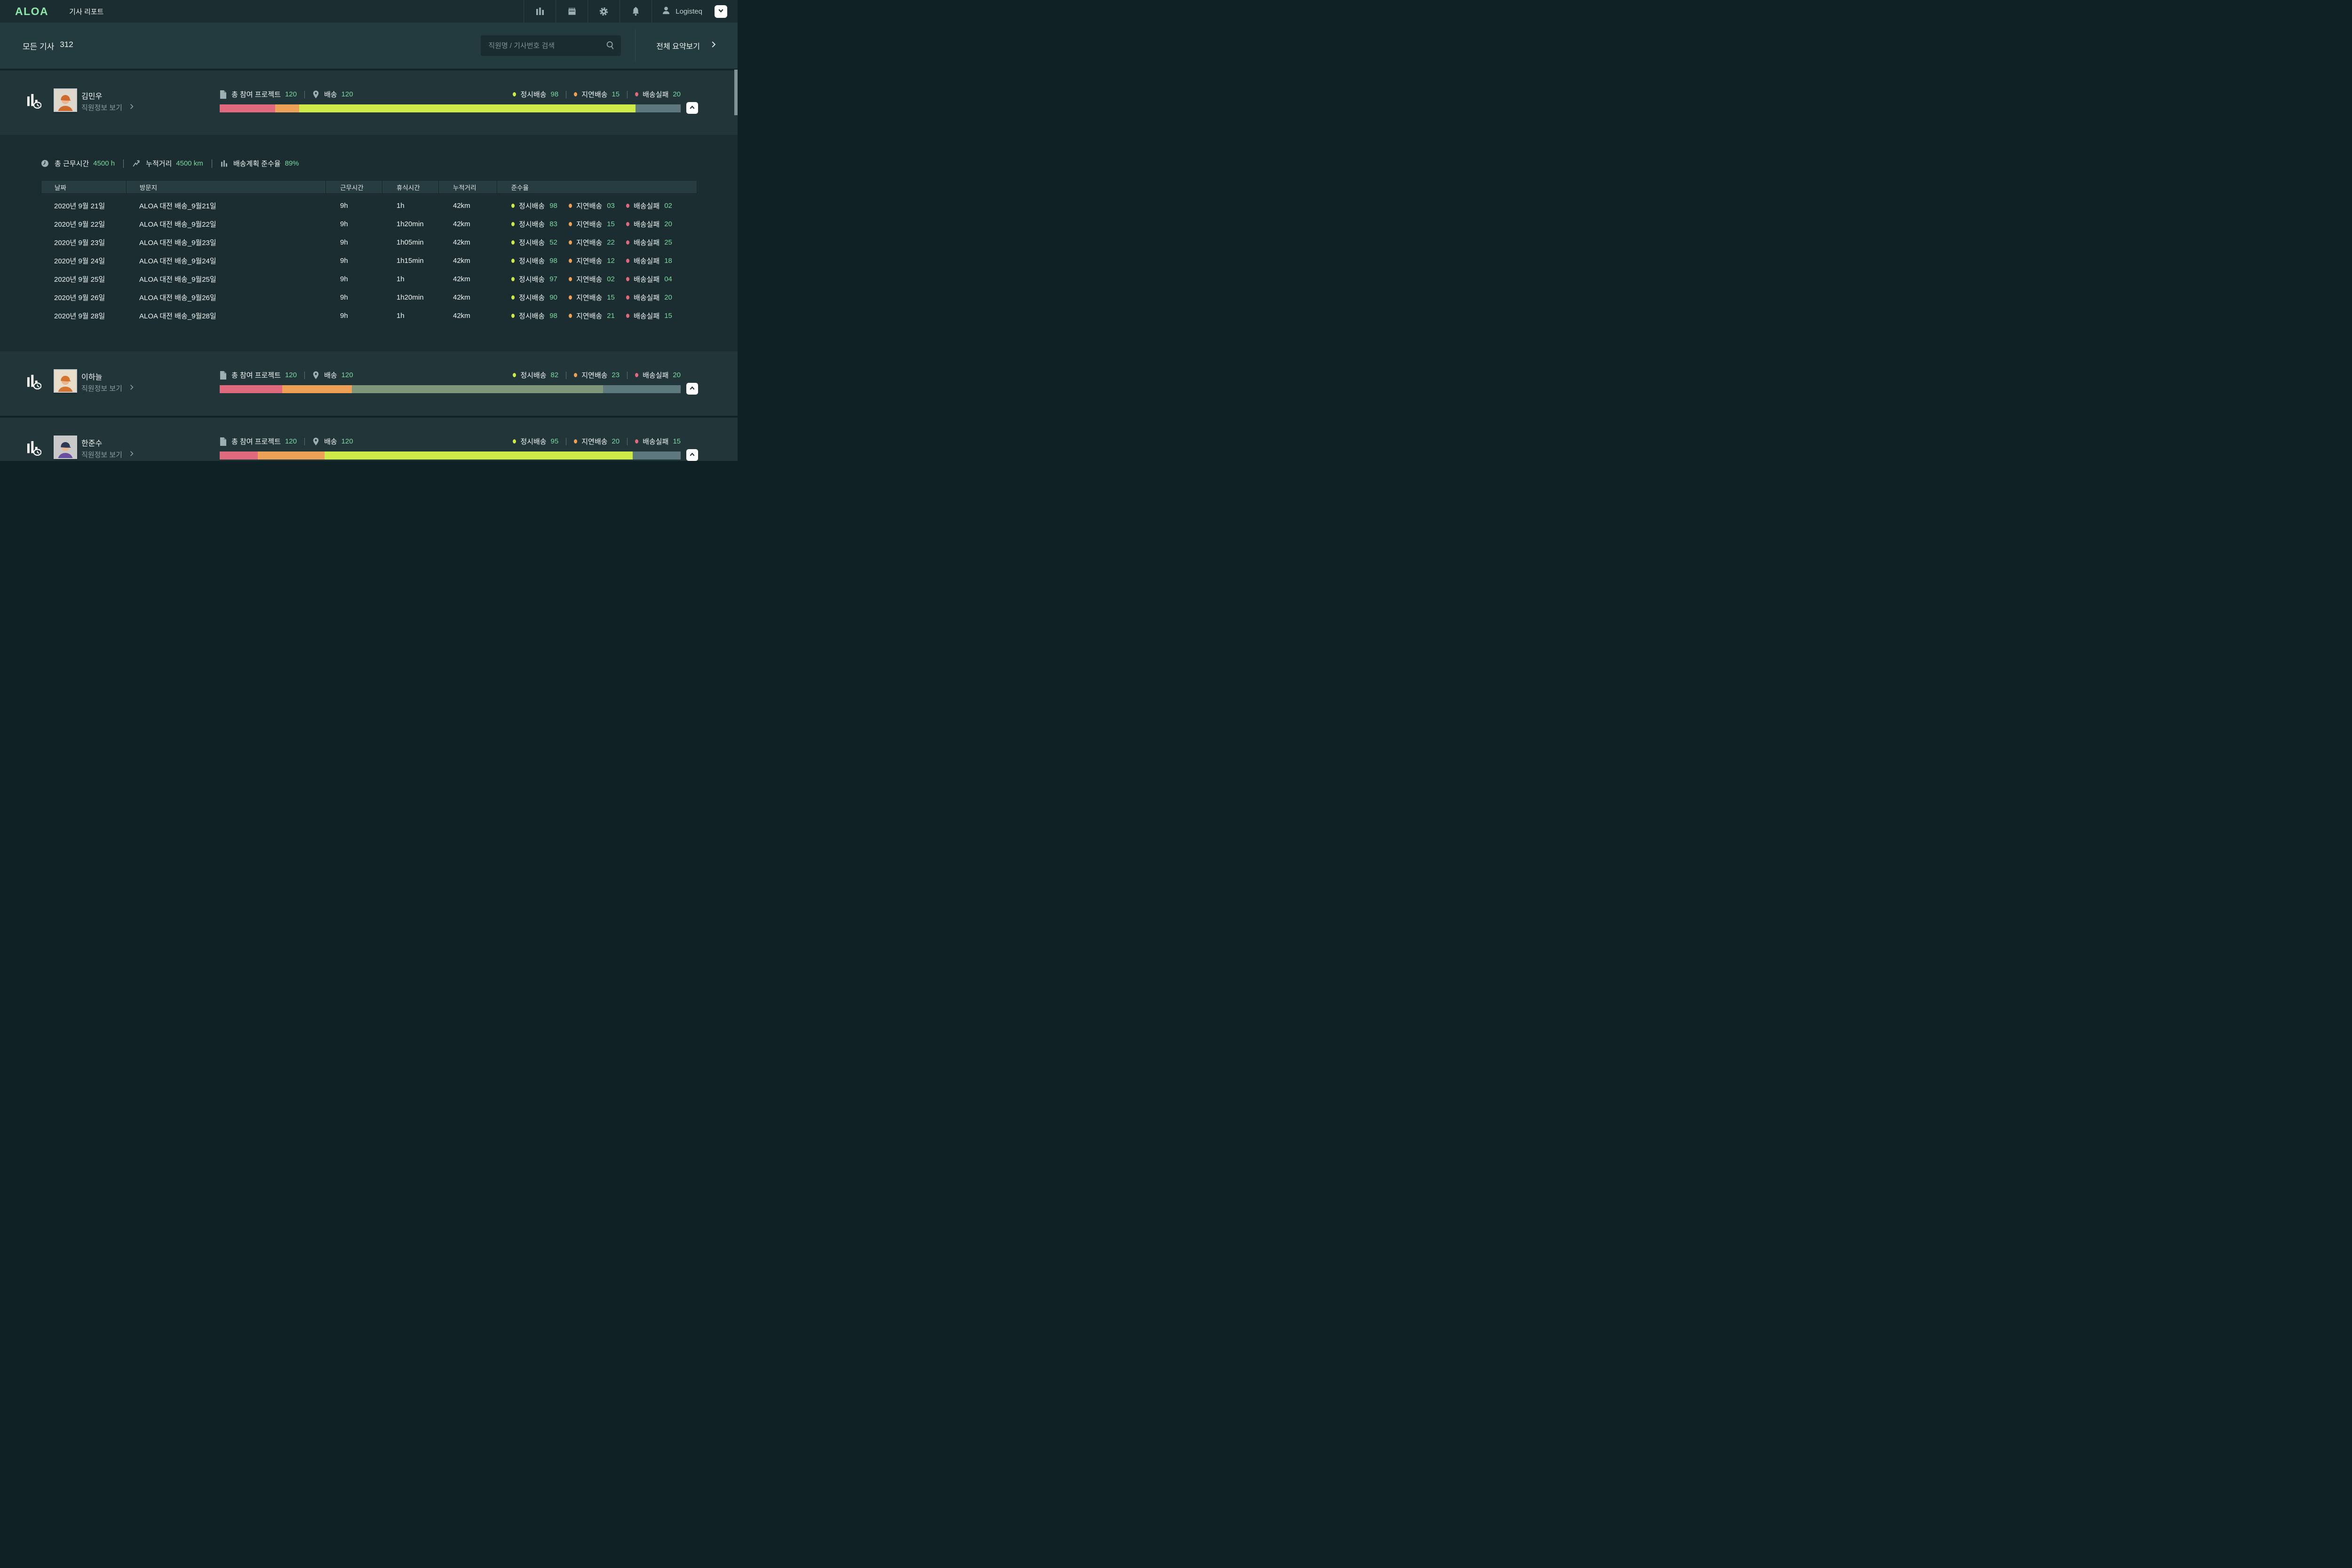 Image resolution: width=2352 pixels, height=1568 pixels. I want to click on employee-info-label: 직원정보 보기, so click(101, 389).